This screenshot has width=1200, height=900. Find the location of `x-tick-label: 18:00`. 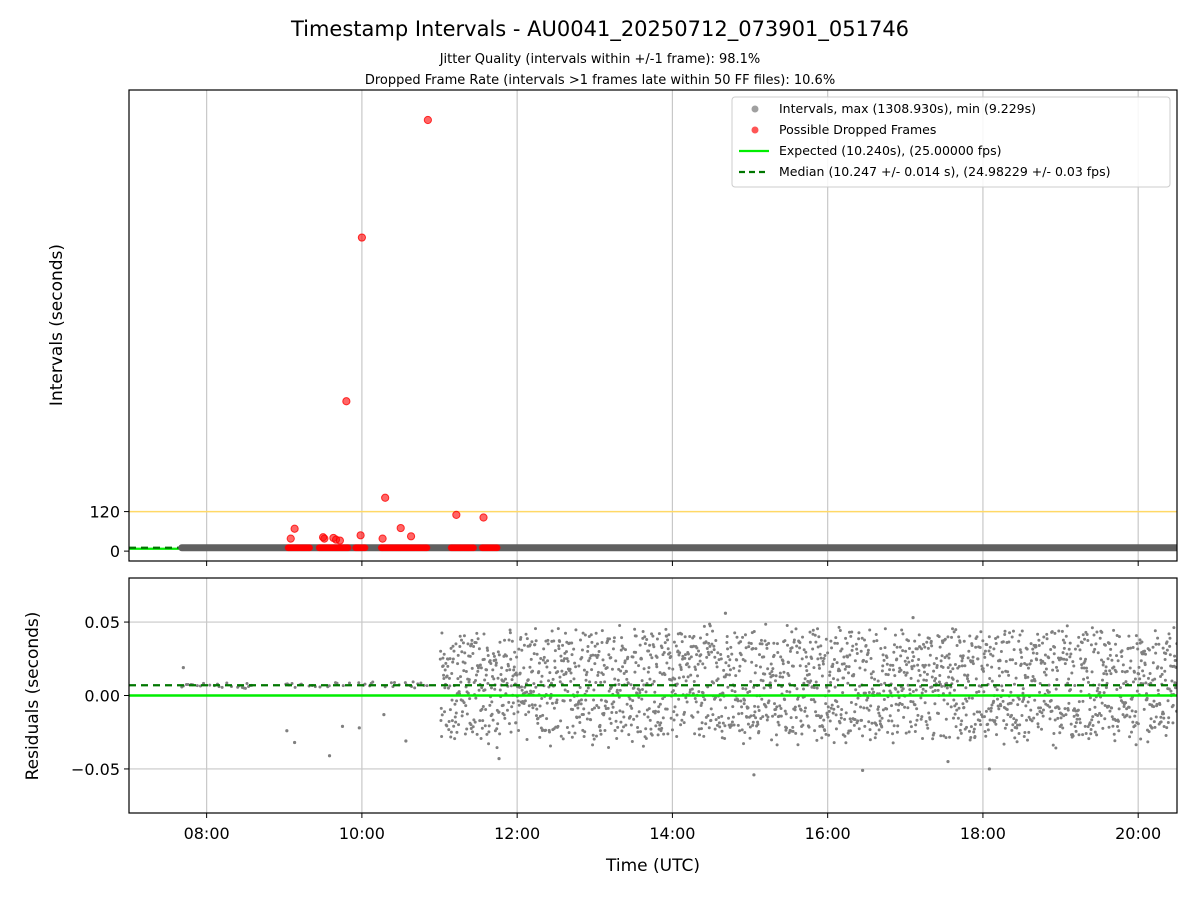

x-tick-label: 18:00 is located at coordinates (983, 833).